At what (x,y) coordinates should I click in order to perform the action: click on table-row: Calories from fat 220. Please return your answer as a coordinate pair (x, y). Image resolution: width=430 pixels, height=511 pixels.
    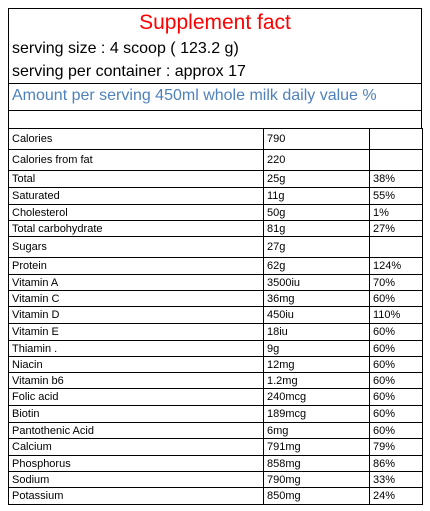
    Looking at the image, I should click on (215, 160).